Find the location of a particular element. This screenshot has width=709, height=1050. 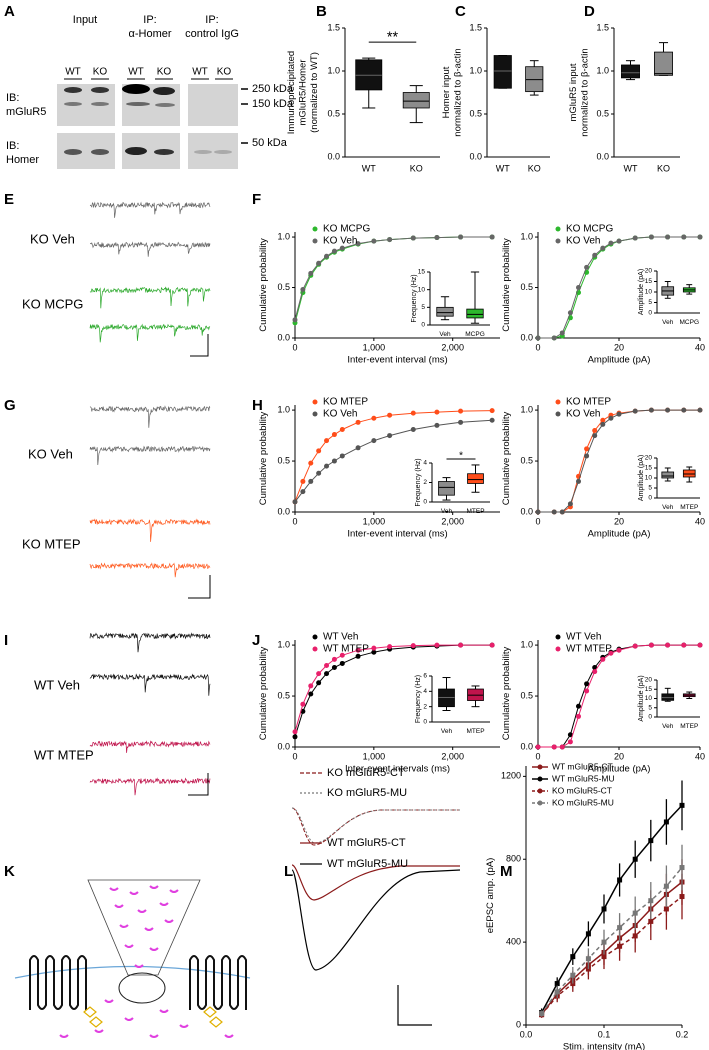

y-tick-label: 6 is located at coordinates (425, 676).